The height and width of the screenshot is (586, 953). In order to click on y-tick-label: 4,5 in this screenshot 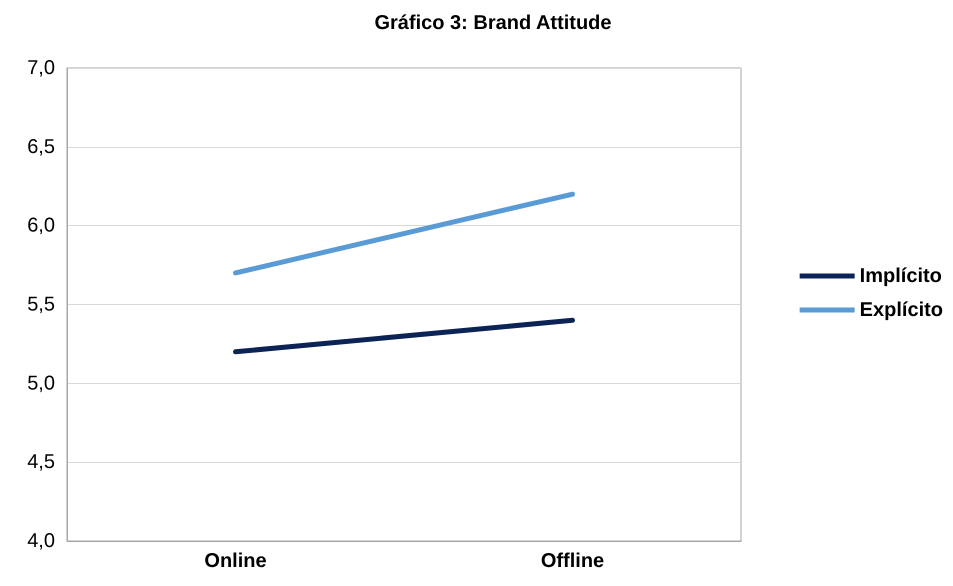, I will do `click(41, 462)`.